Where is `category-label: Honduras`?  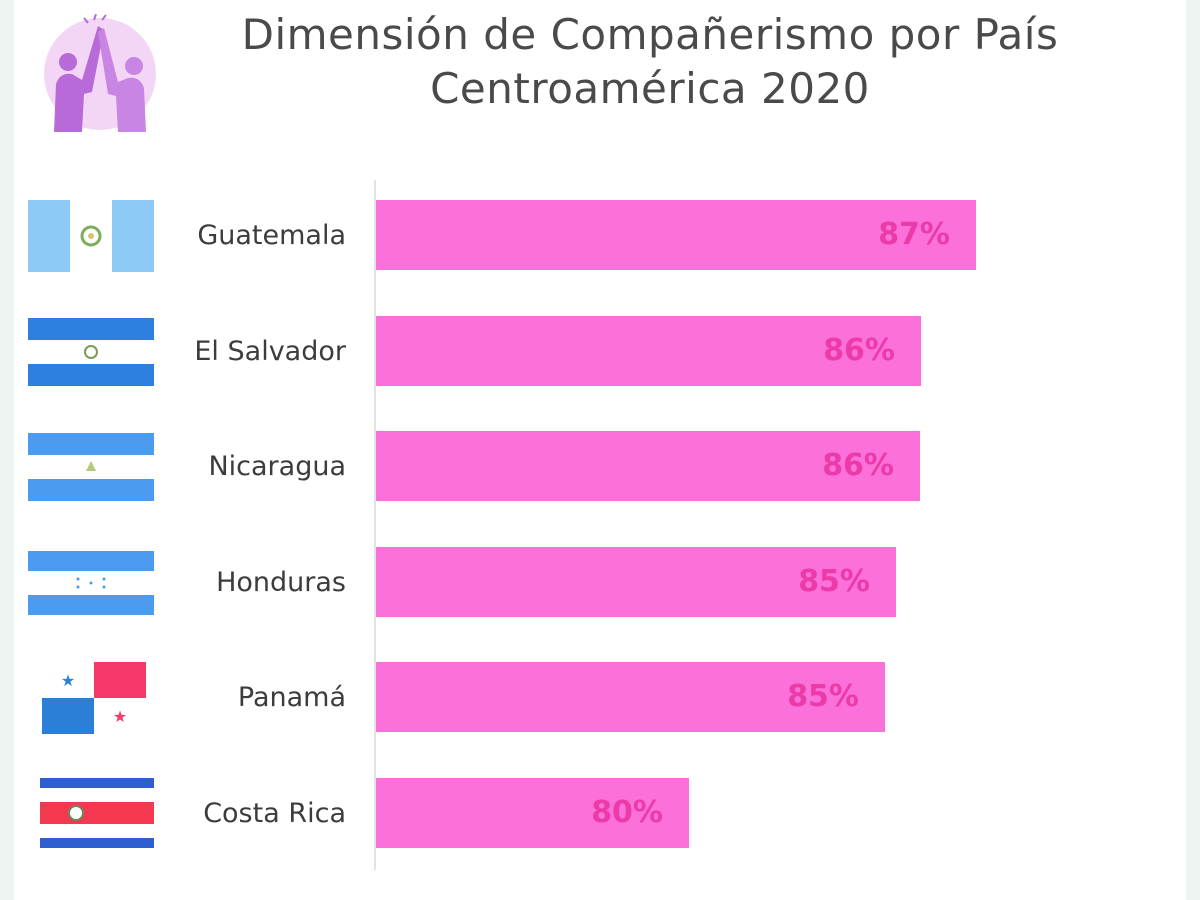
category-label: Honduras is located at coordinates (281, 582).